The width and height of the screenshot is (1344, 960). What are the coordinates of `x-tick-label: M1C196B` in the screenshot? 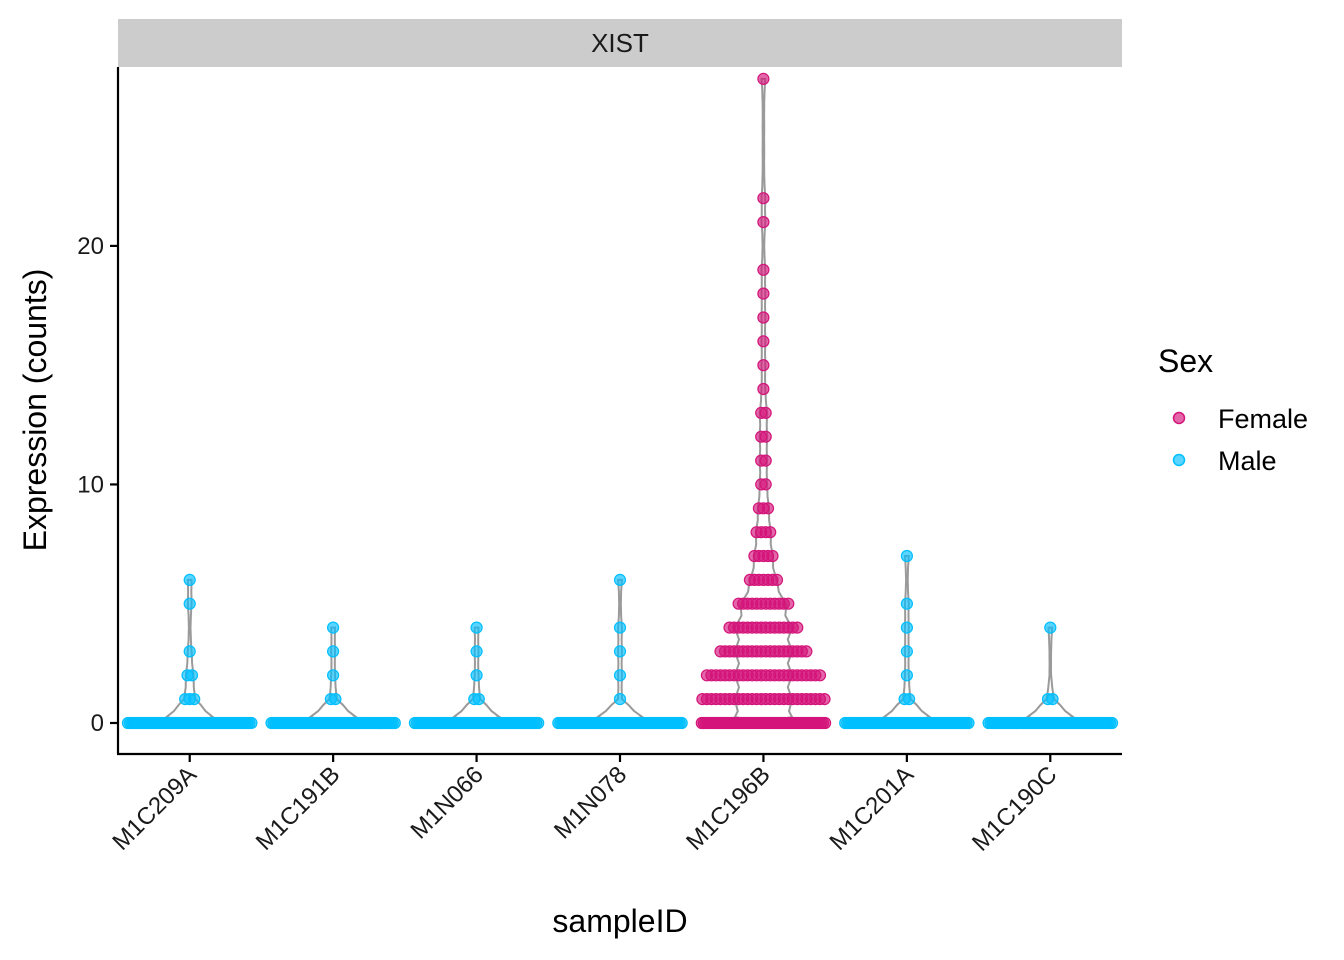 It's located at (728, 808).